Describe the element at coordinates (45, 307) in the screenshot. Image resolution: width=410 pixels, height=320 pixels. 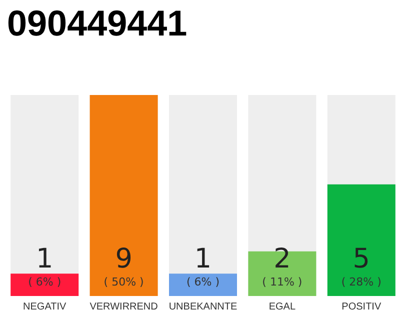
I see `x-tick-label: NEGATIV` at that location.